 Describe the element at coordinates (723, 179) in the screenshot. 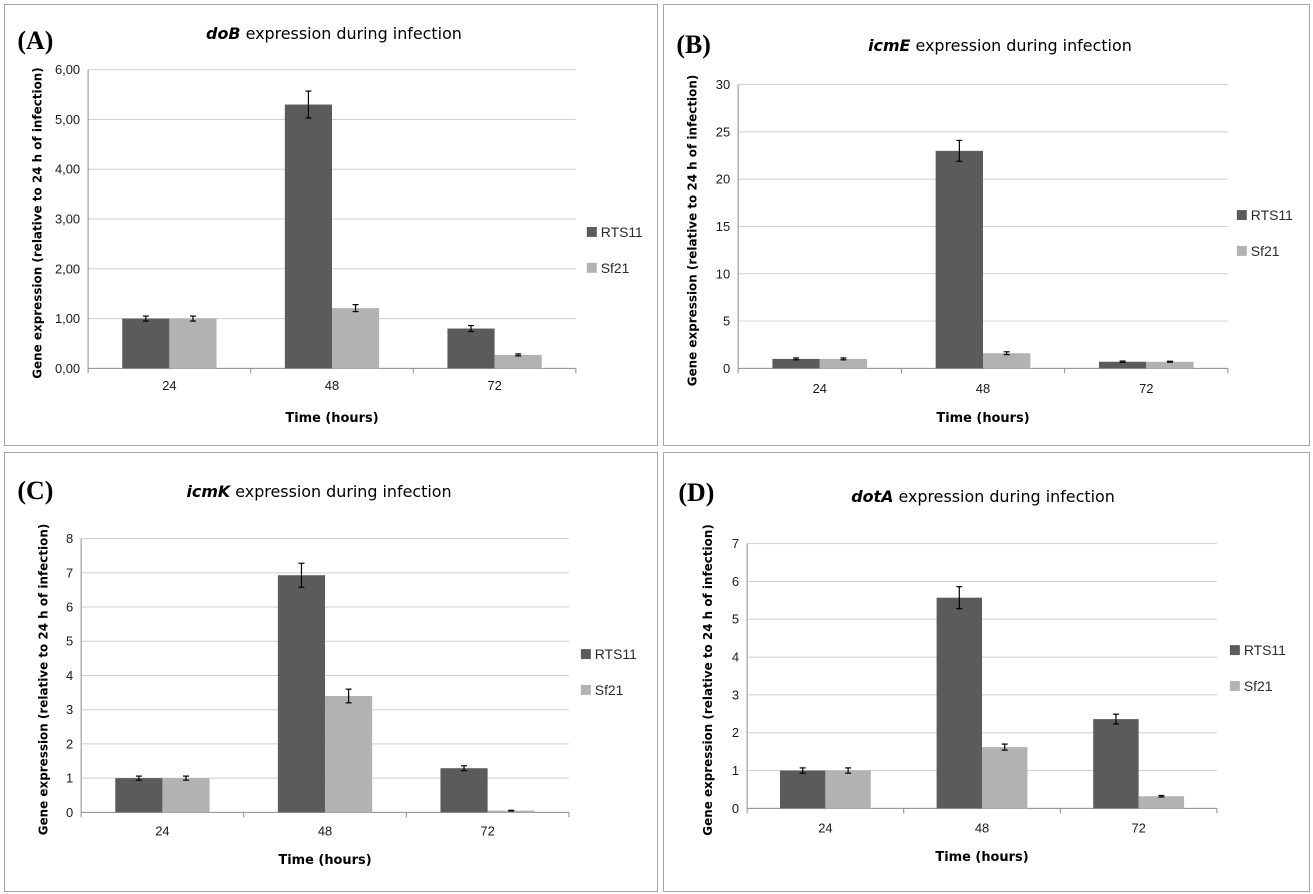

I see `y-tick-label: 20` at that location.